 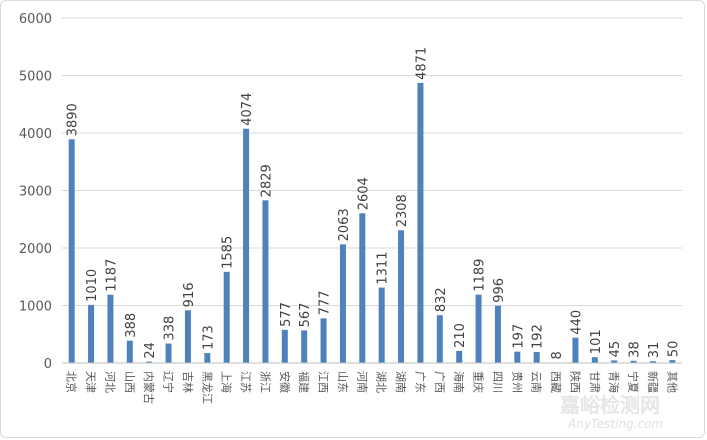 I want to click on data-label: 777, so click(x=325, y=302).